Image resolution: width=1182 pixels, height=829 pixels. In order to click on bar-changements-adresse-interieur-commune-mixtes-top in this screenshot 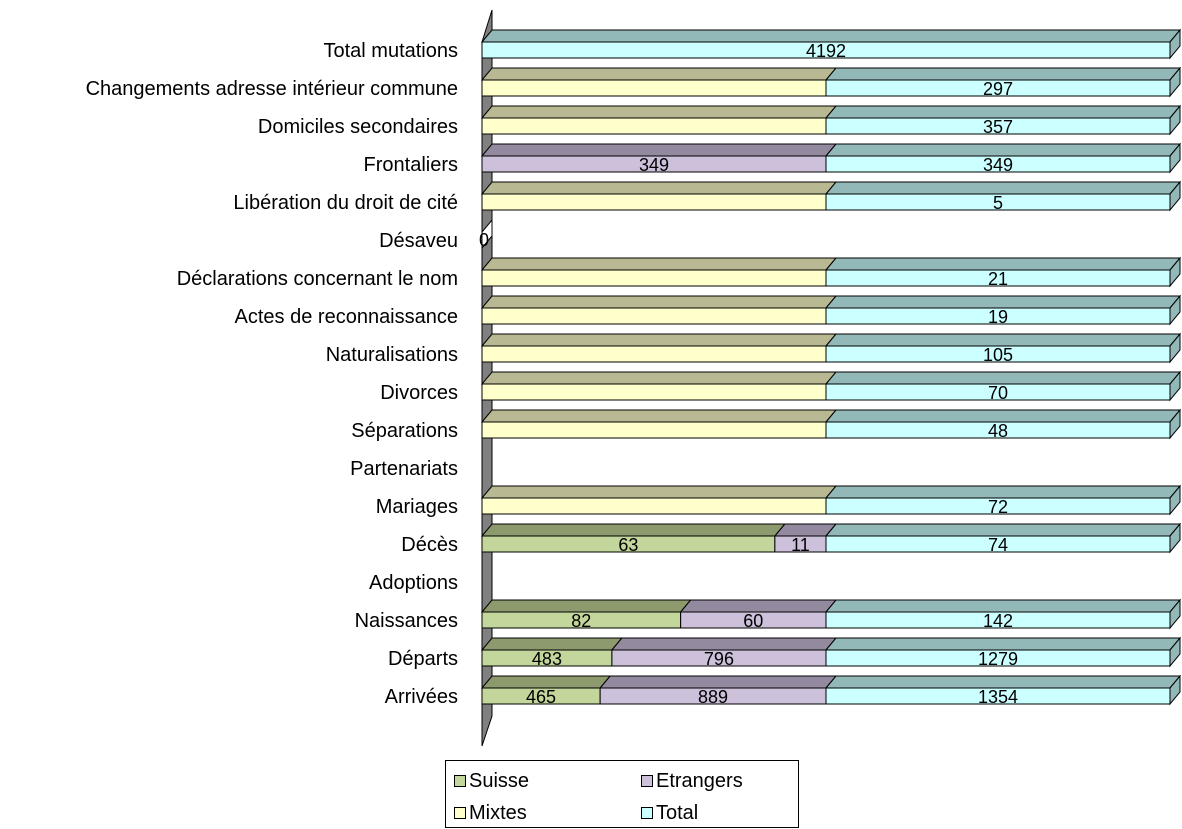, I will do `click(659, 74)`.